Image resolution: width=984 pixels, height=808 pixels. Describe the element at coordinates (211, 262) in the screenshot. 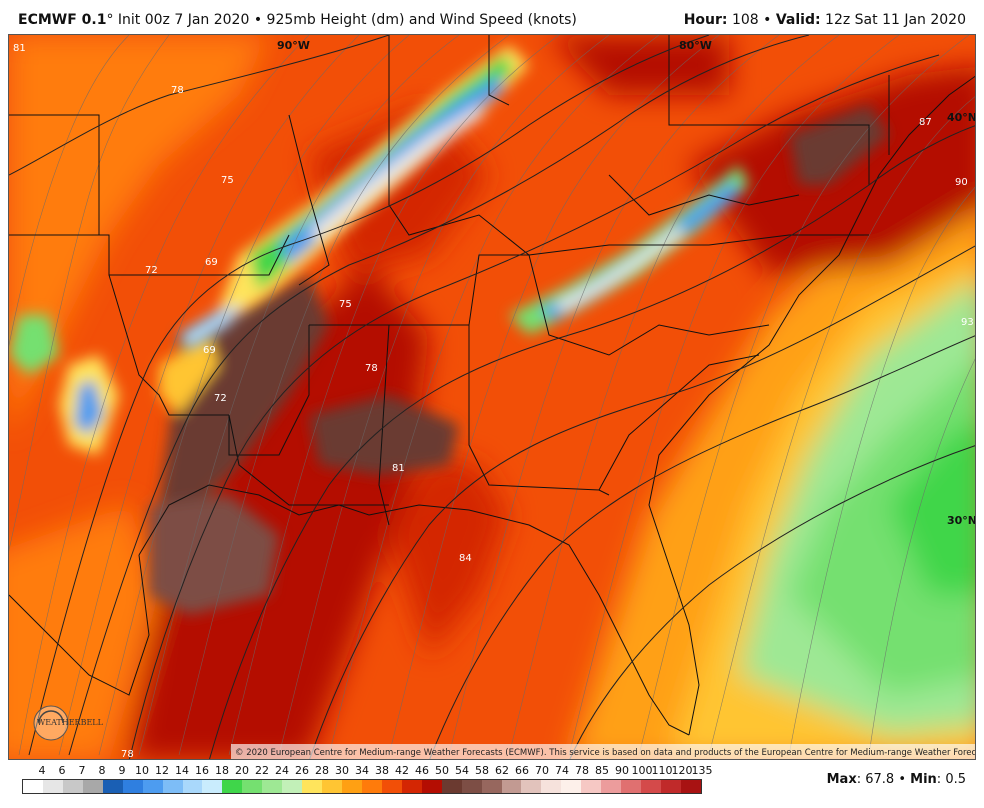

I see `contour-label-69a: 69` at that location.